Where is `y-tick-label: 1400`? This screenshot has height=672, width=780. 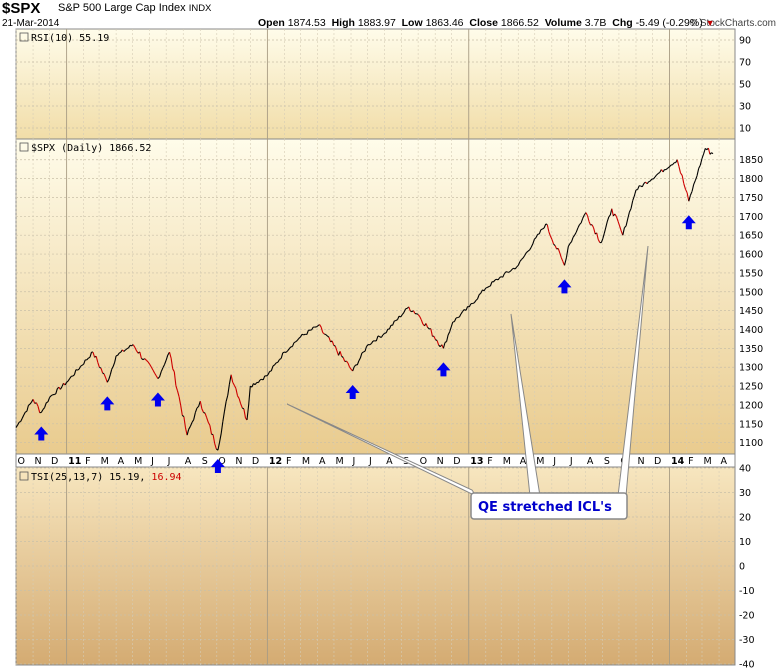 y-tick-label: 1400 is located at coordinates (751, 330).